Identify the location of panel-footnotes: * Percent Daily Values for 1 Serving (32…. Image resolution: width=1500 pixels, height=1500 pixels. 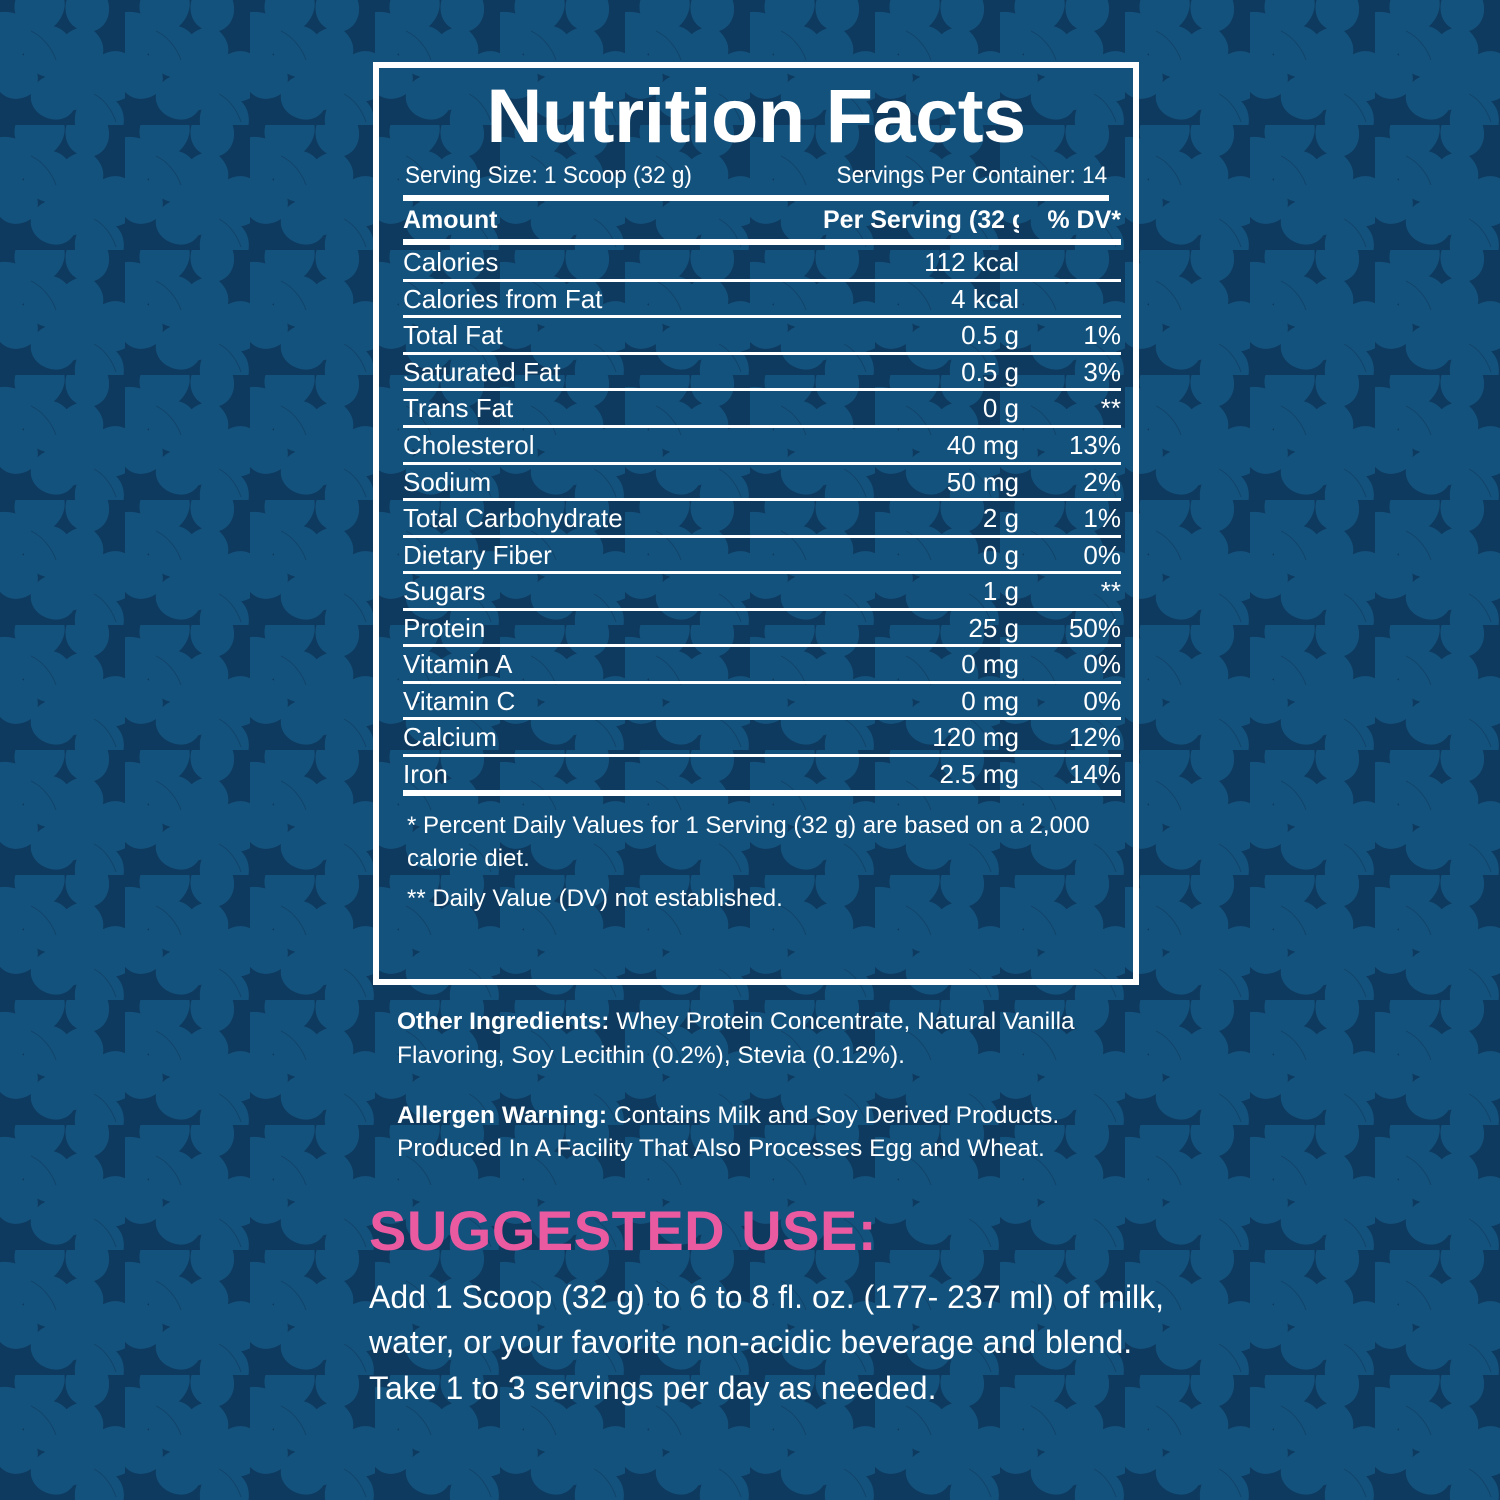
(756, 855).